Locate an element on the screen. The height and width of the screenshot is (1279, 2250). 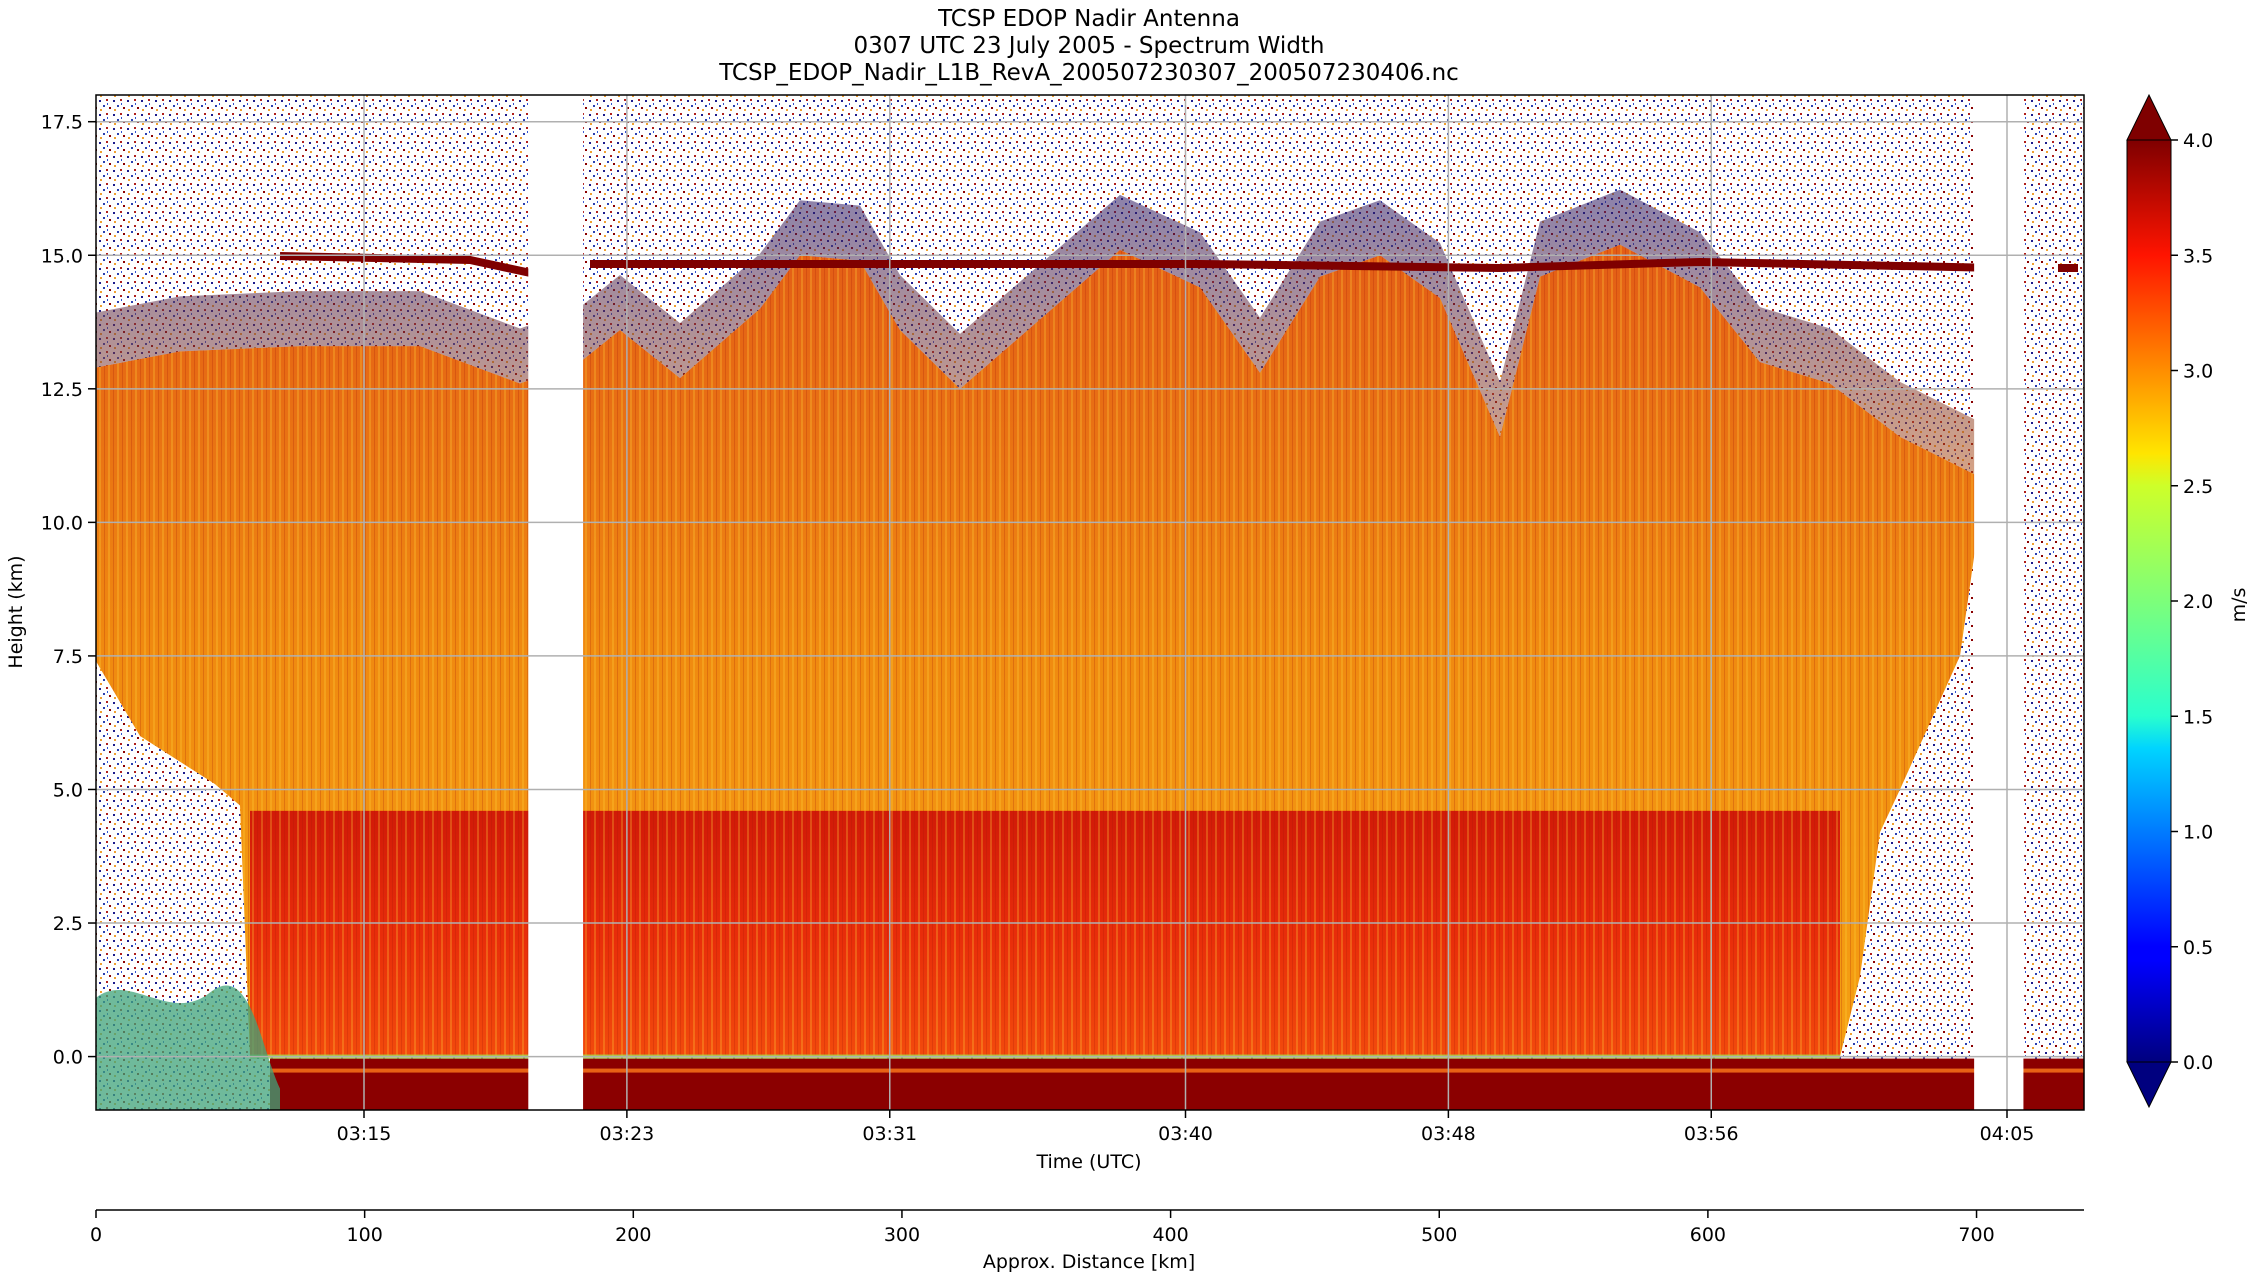
distance-axis: 0 100 200 300 400 500 600 700 is located at coordinates (1087, 1227).